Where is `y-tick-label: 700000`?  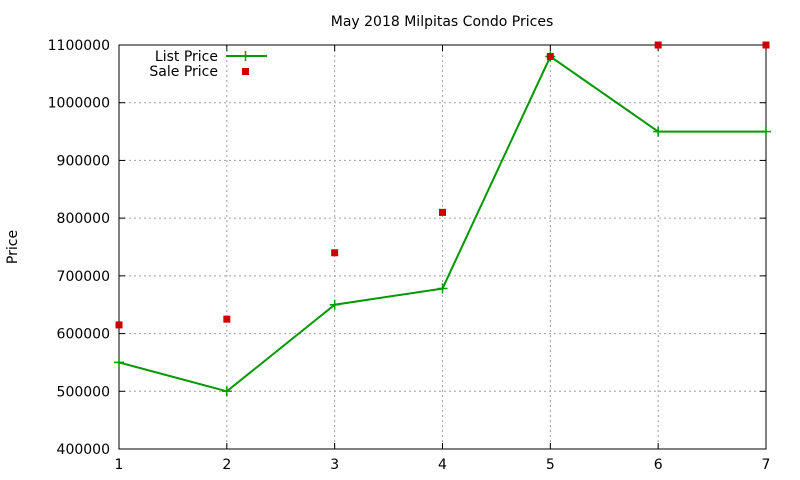 y-tick-label: 700000 is located at coordinates (83, 277).